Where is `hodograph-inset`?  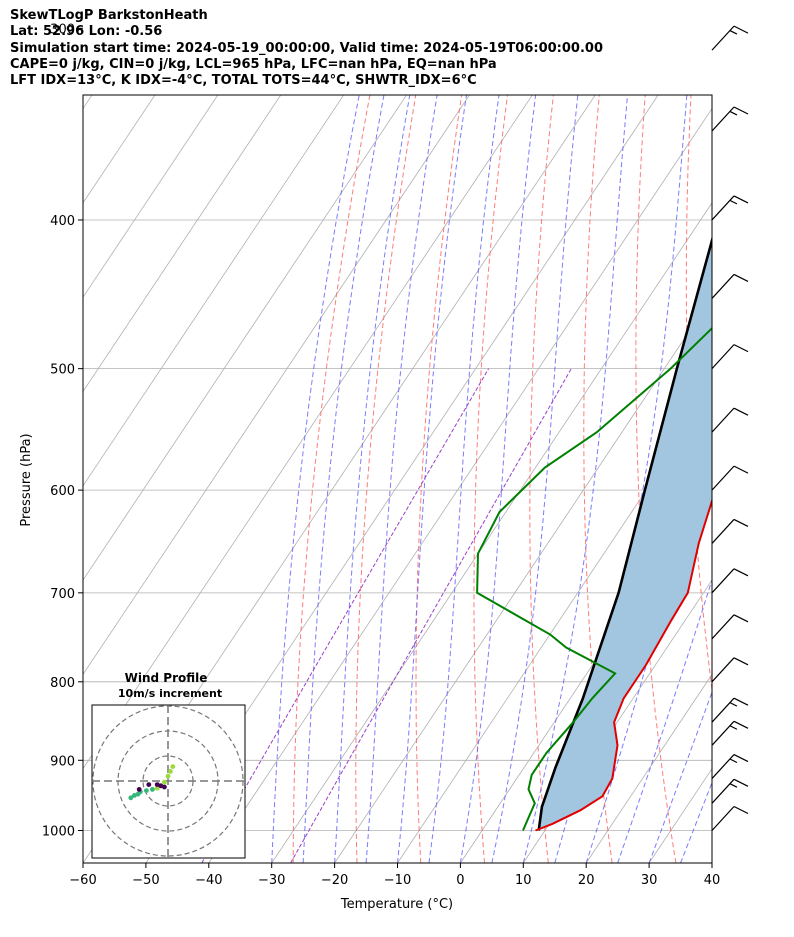
hodograph-inset is located at coordinates (168, 781).